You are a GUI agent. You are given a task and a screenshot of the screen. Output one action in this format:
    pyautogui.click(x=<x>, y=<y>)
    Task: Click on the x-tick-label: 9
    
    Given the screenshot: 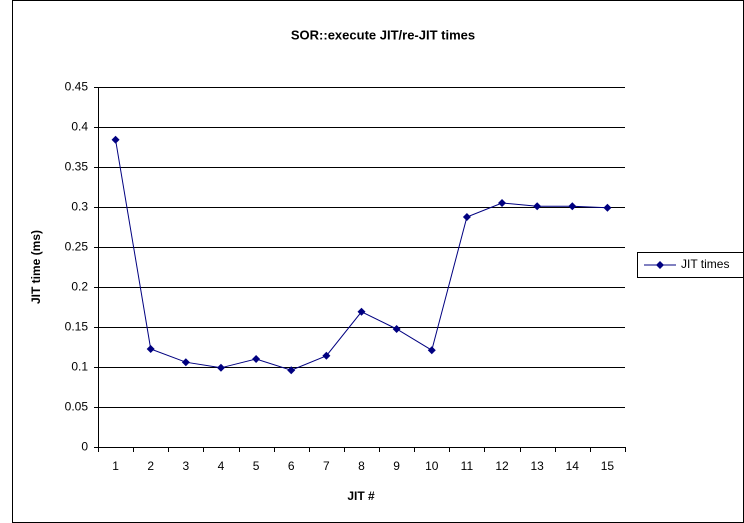 What is the action you would take?
    pyautogui.click(x=396, y=466)
    